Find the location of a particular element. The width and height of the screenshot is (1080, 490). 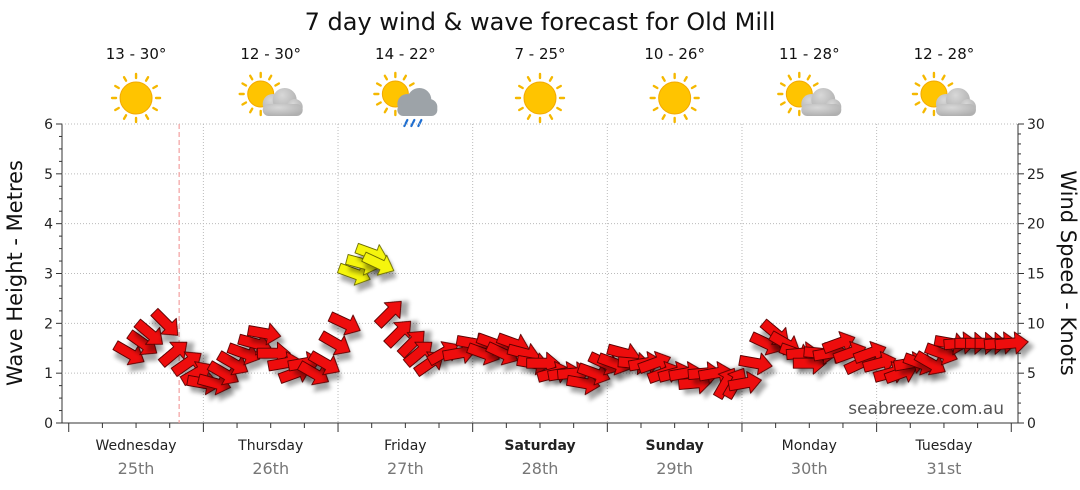

temperature-range: 13 - 30° is located at coordinates (136, 54).